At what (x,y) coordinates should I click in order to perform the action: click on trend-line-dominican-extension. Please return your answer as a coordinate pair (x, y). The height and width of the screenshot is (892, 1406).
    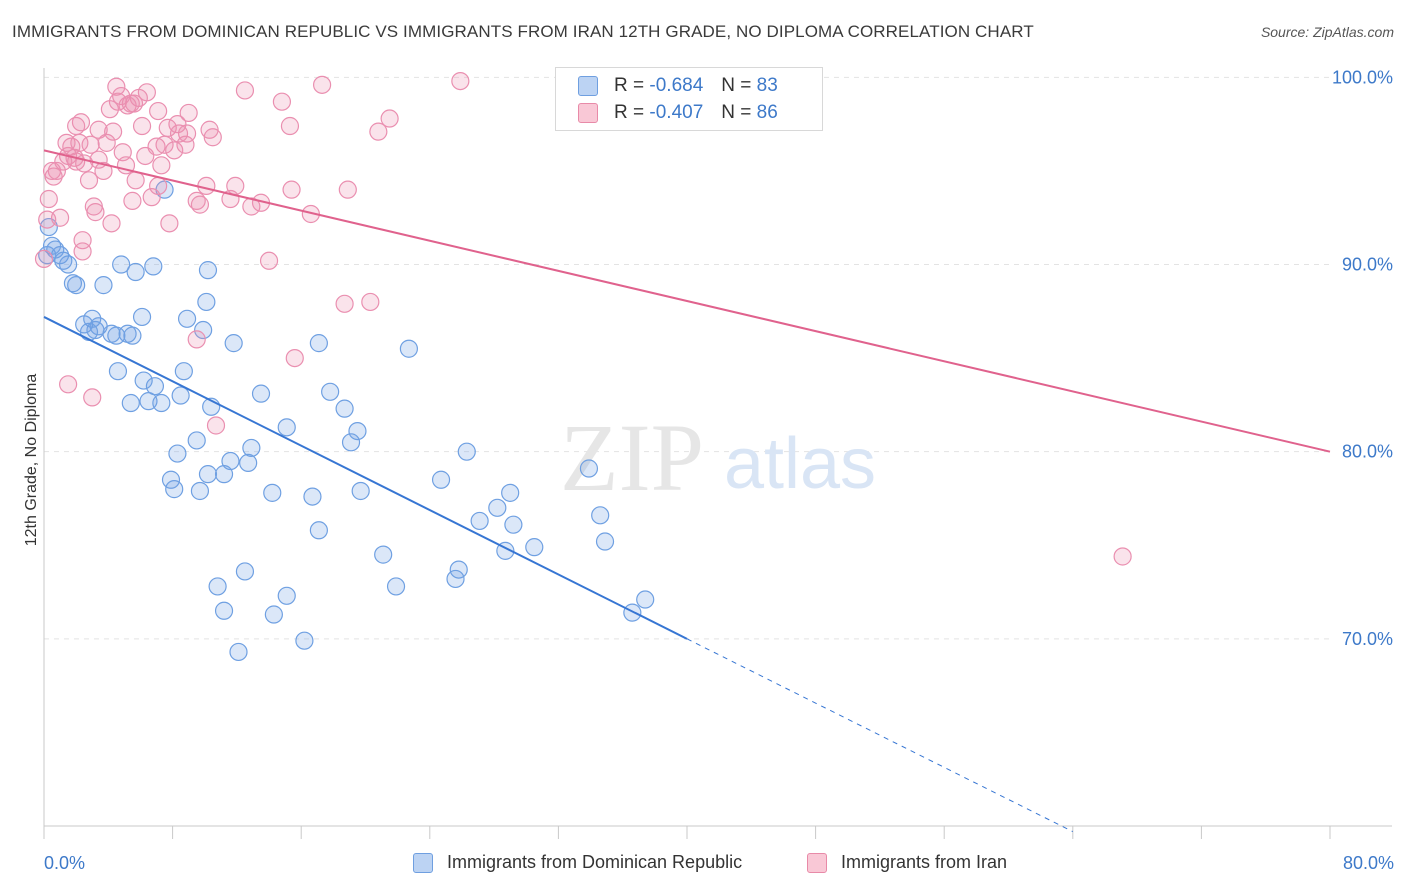
    Looking at the image, I should click on (880, 735).